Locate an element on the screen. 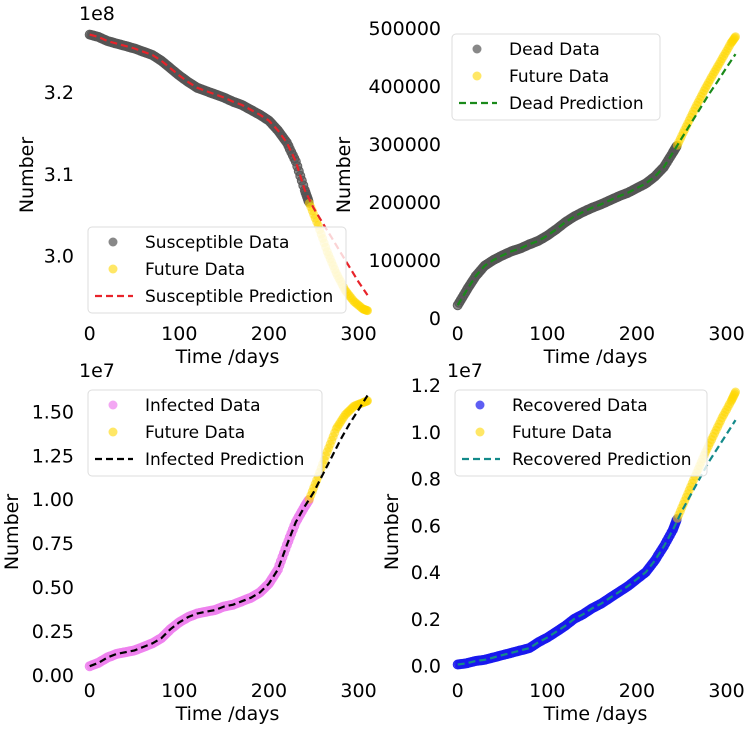  legend-label: Recovered Data is located at coordinates (580, 406).